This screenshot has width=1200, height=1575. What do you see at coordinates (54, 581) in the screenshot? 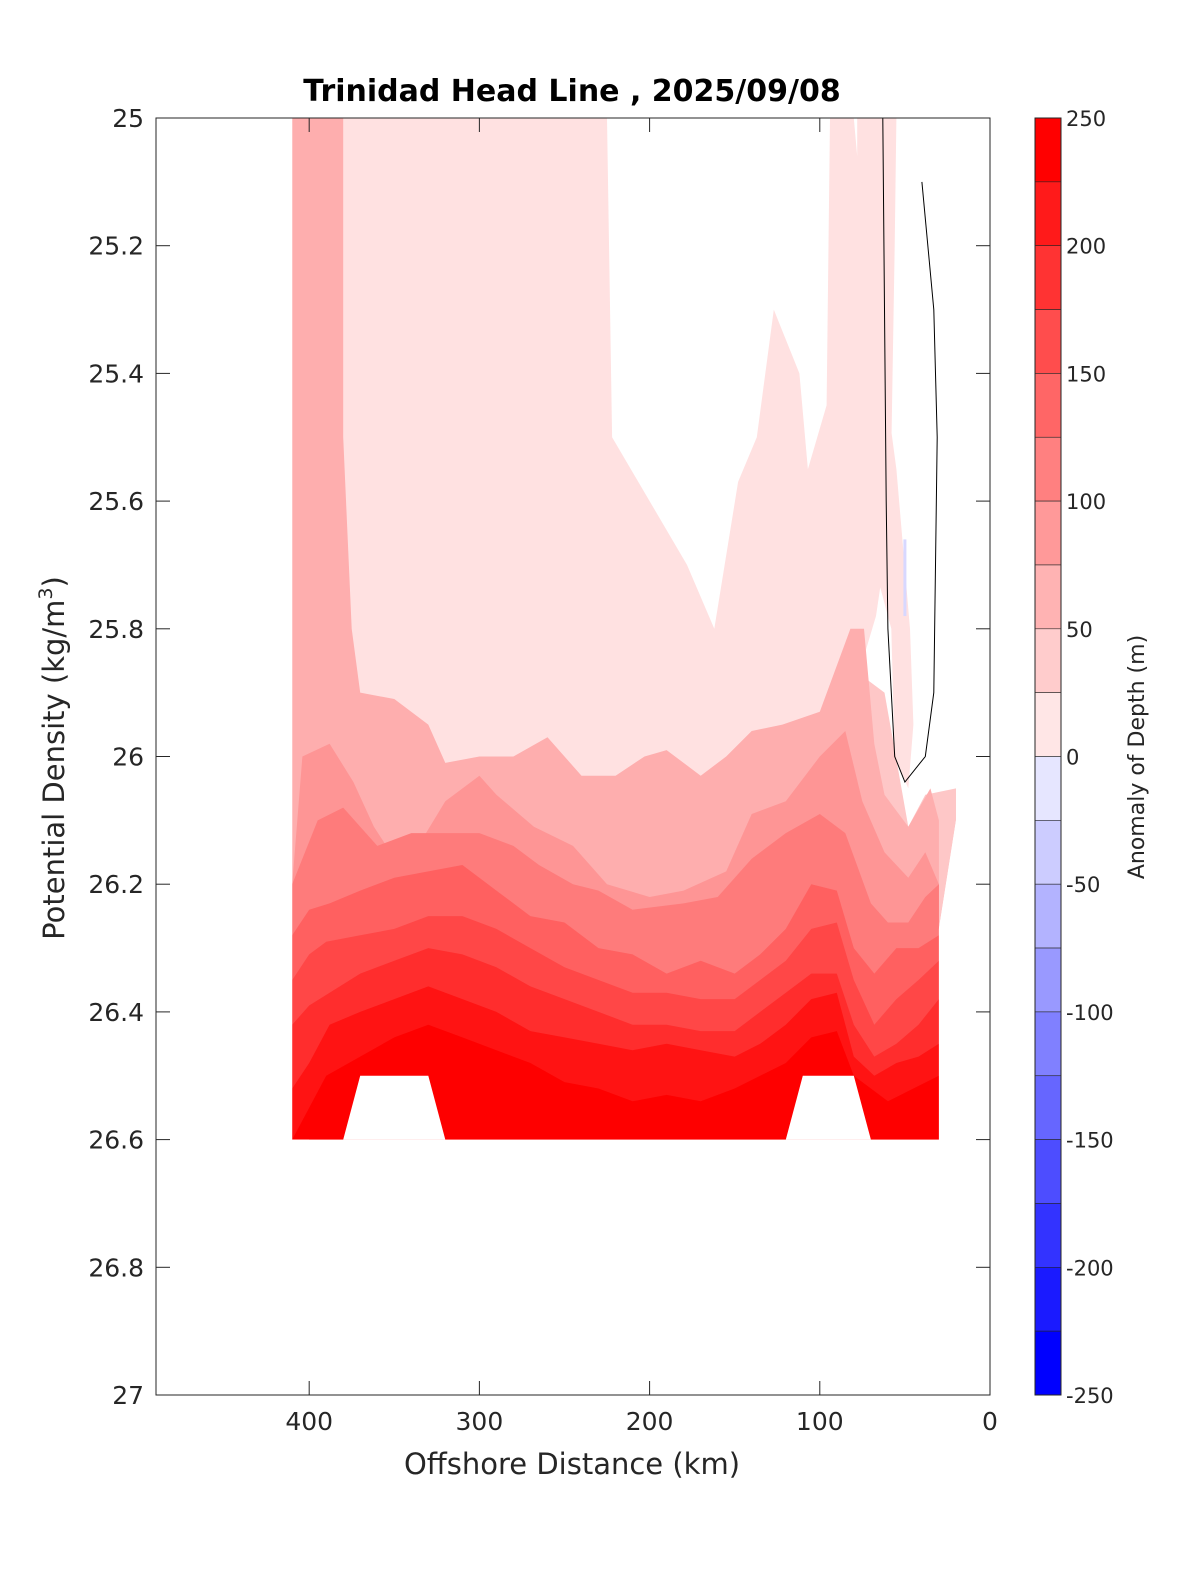
I see `y-axis-label-close: )` at bounding box center [54, 581].